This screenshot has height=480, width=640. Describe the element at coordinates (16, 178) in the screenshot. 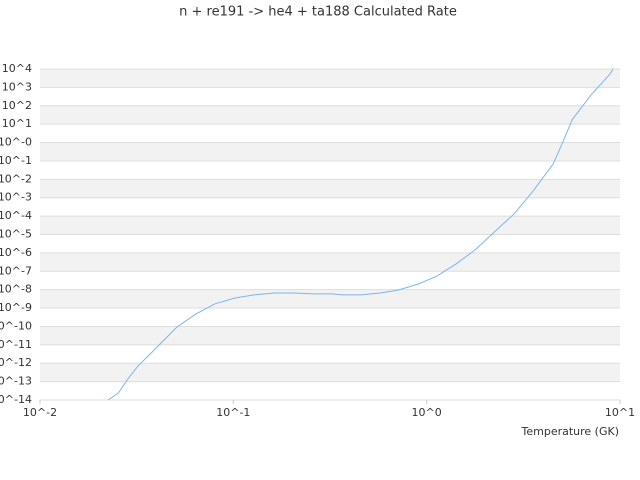

I see `y-tick-label: 10^-2` at that location.